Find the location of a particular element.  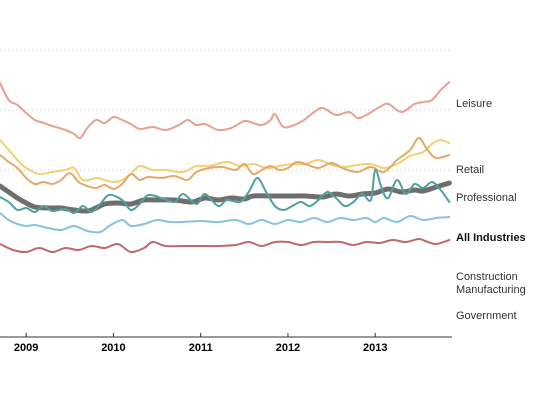

label-construction: Construction is located at coordinates (487, 277).